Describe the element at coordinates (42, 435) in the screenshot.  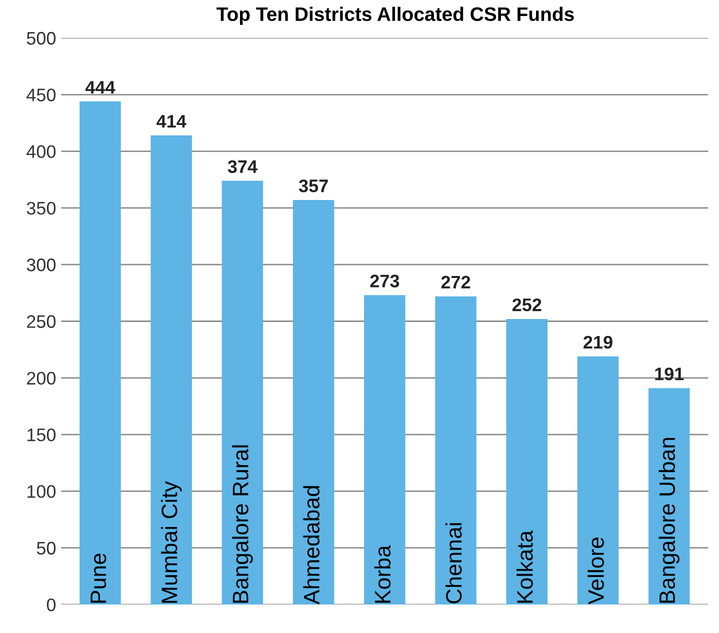
I see `y-tick-label: 150` at that location.